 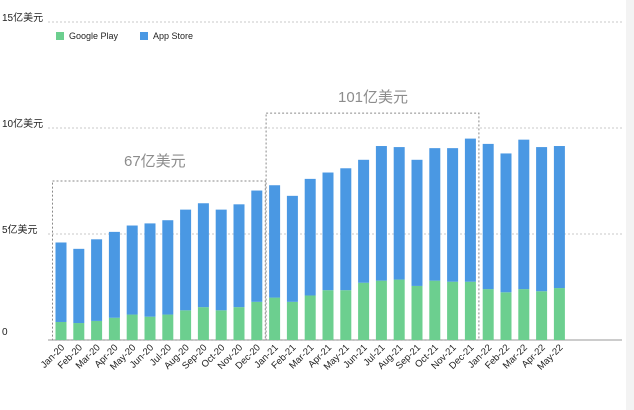 What do you see at coordinates (173, 36) in the screenshot?
I see `legend-label-app-store: App Store` at bounding box center [173, 36].